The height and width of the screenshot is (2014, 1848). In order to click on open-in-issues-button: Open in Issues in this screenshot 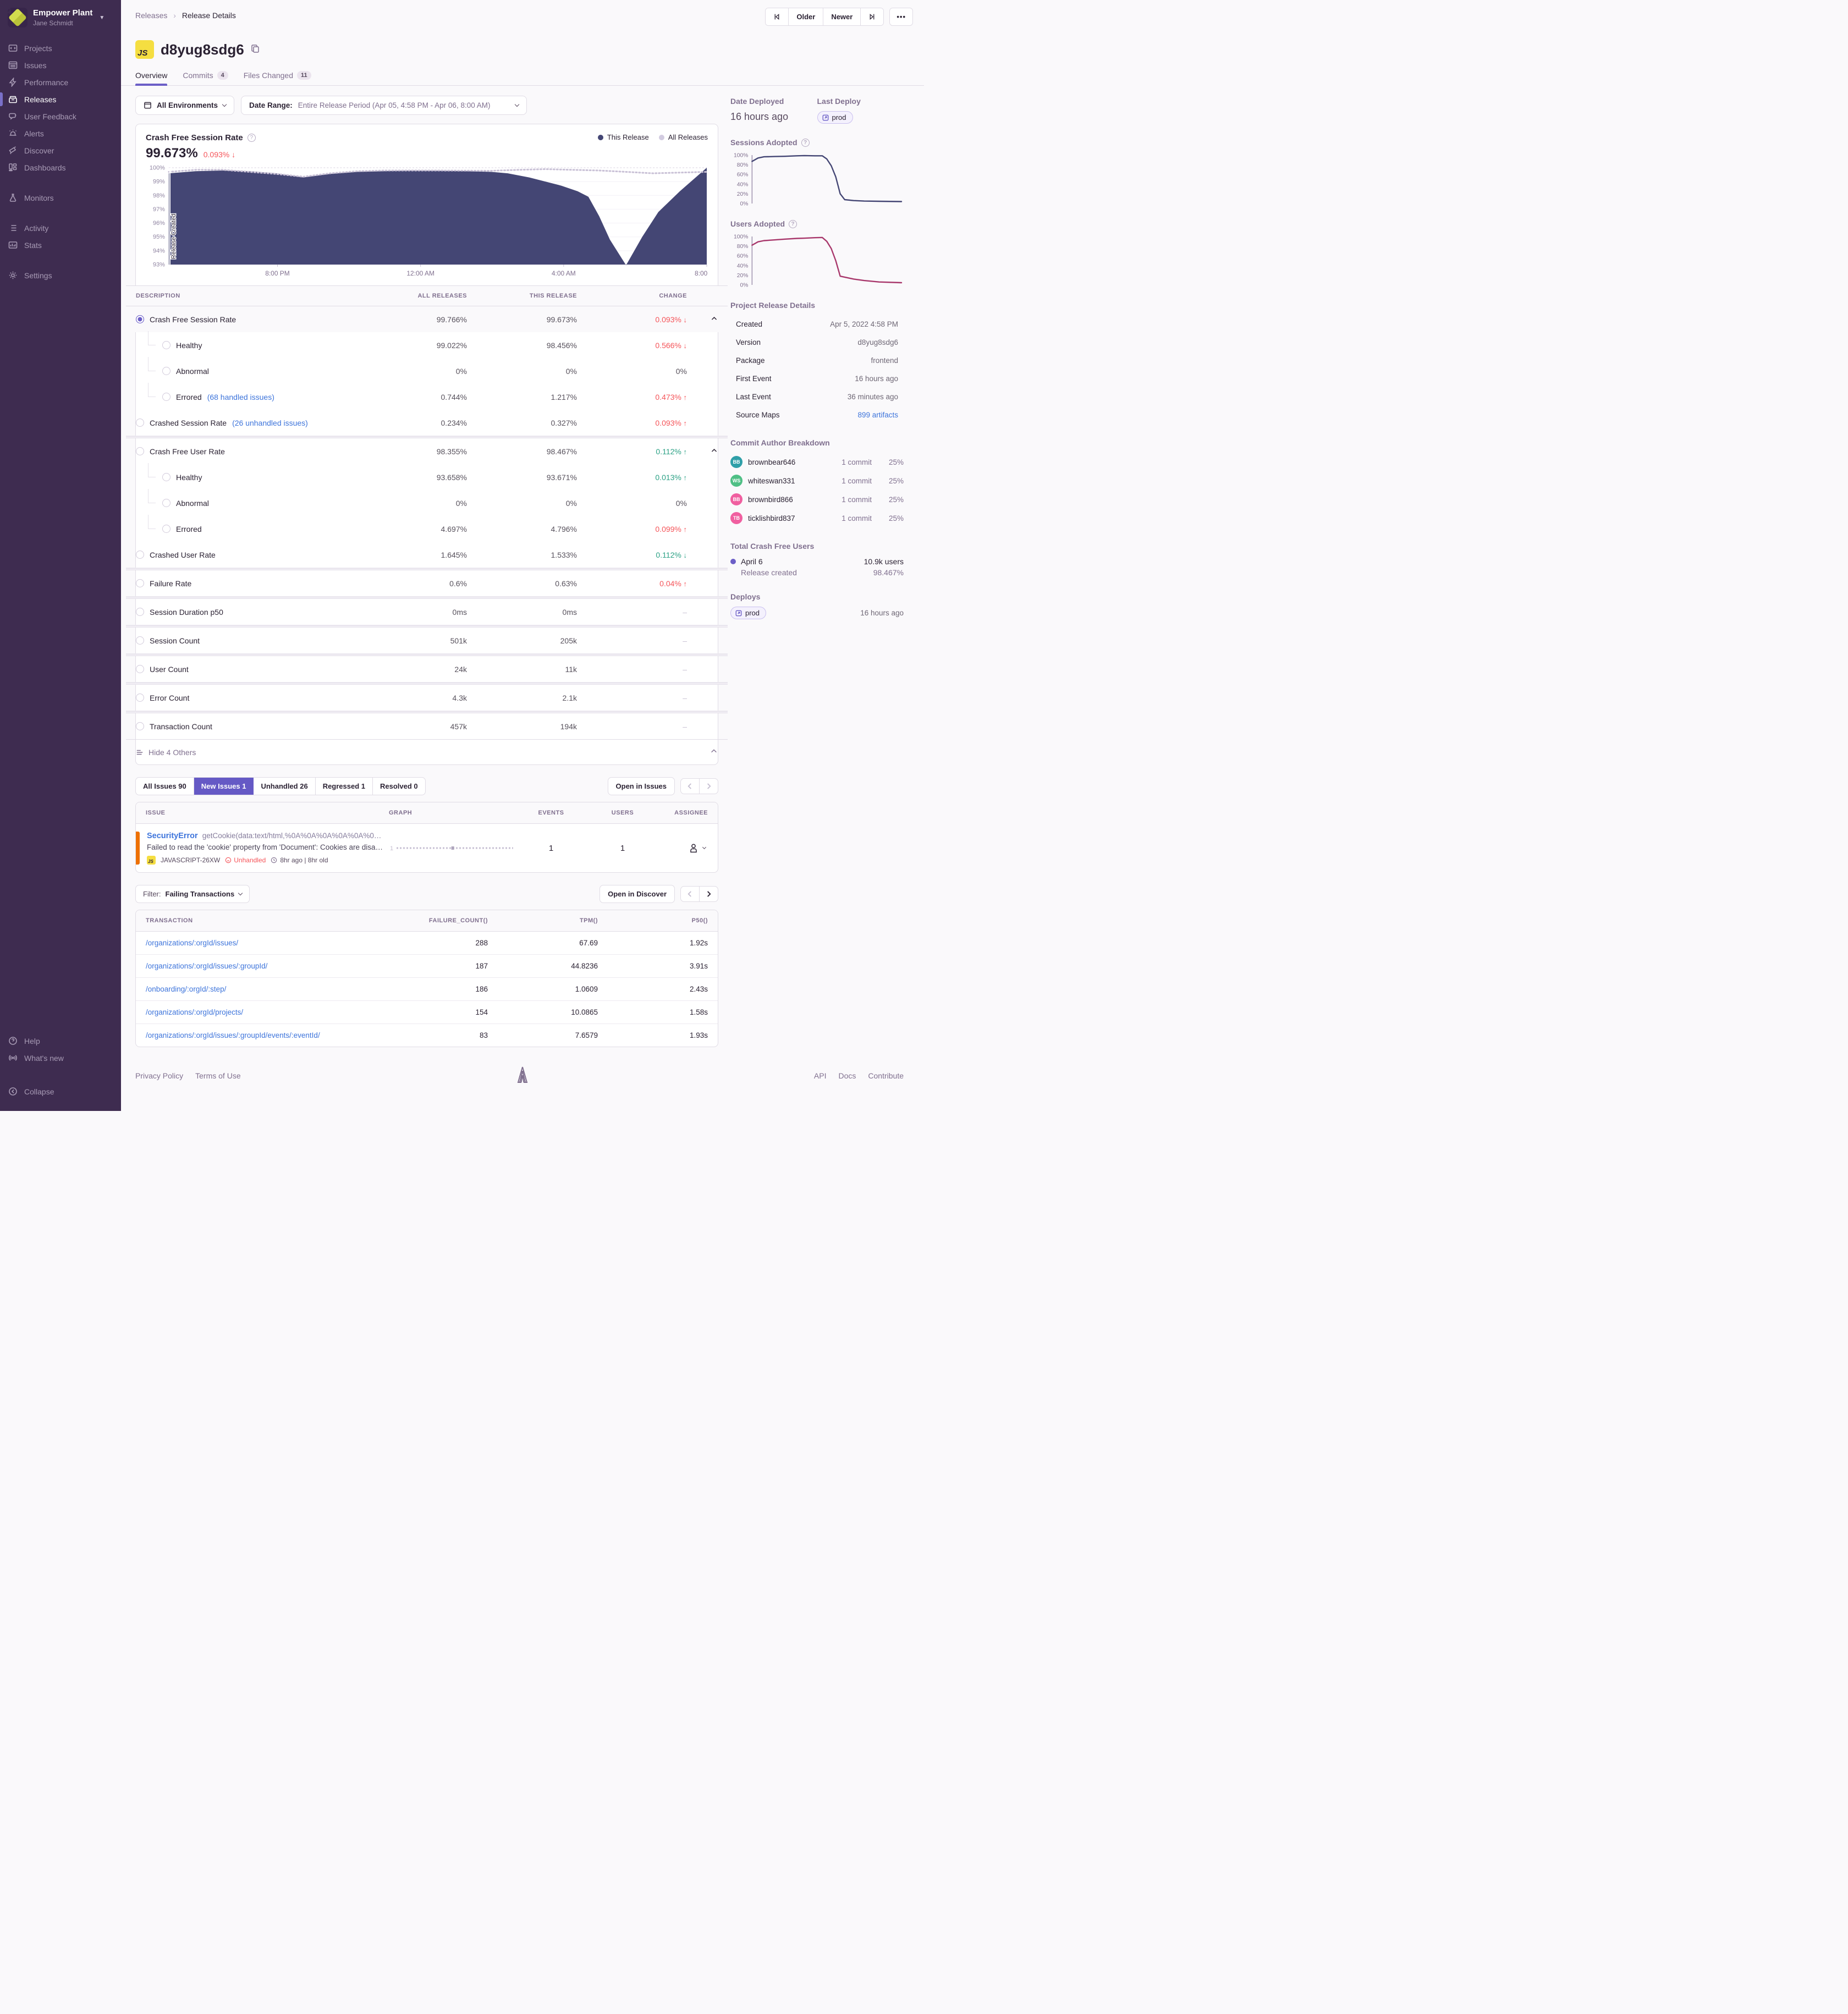, I will do `click(641, 786)`.